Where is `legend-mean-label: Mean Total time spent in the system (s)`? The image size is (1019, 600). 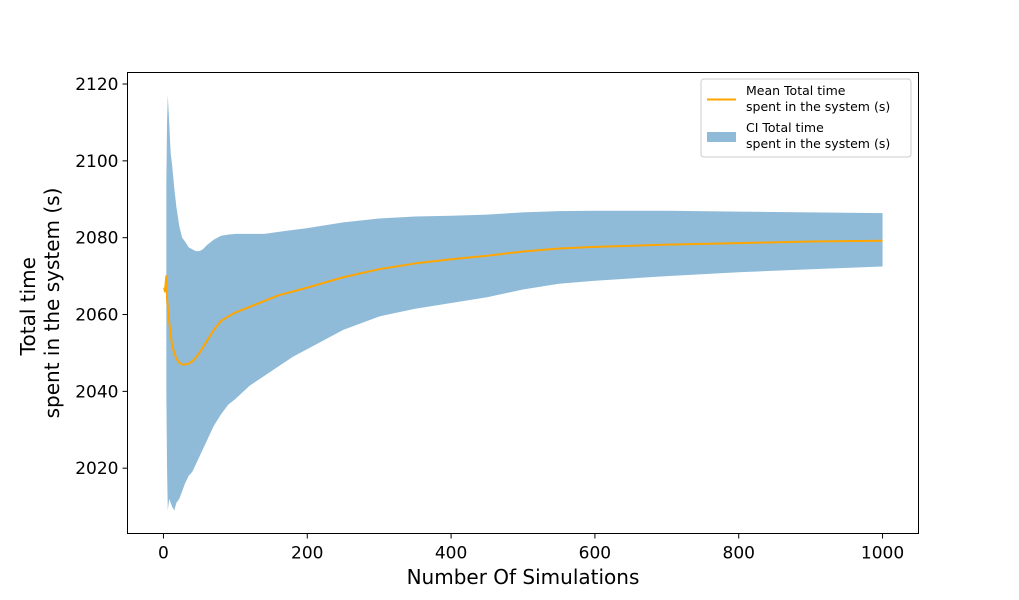 legend-mean-label: Mean Total time spent in the system (s) is located at coordinates (818, 98).